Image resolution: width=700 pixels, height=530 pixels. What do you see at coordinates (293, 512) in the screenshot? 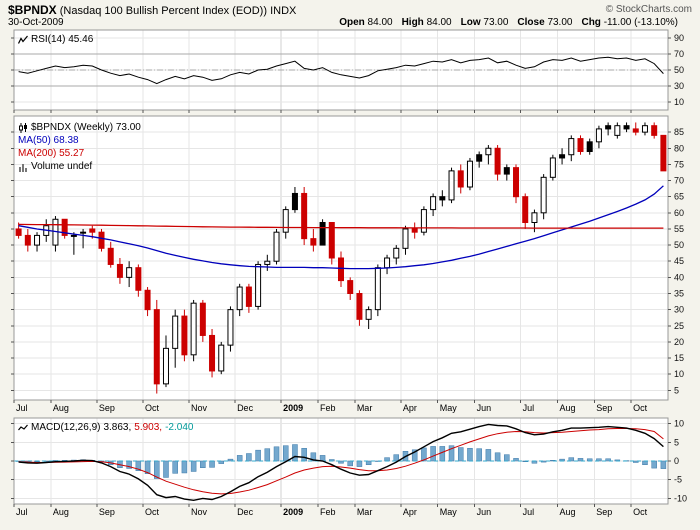
I see `month-label: 2009` at bounding box center [293, 512].